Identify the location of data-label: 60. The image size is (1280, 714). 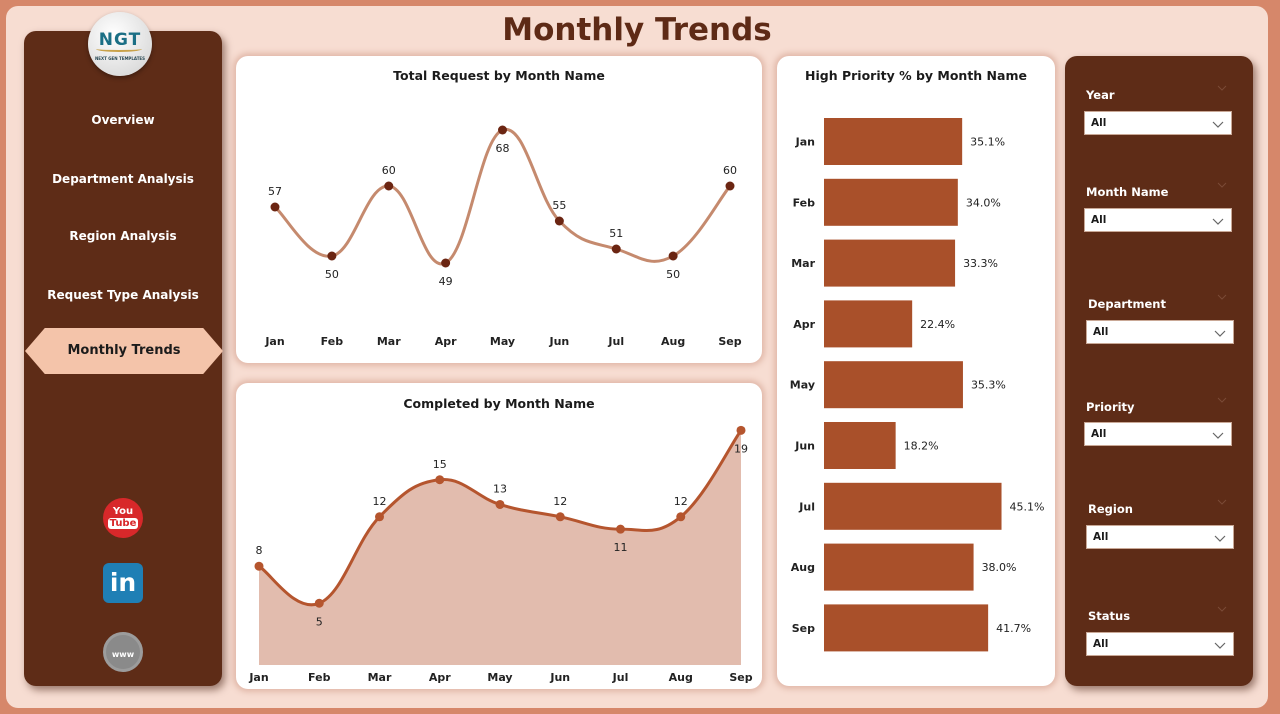
(389, 170).